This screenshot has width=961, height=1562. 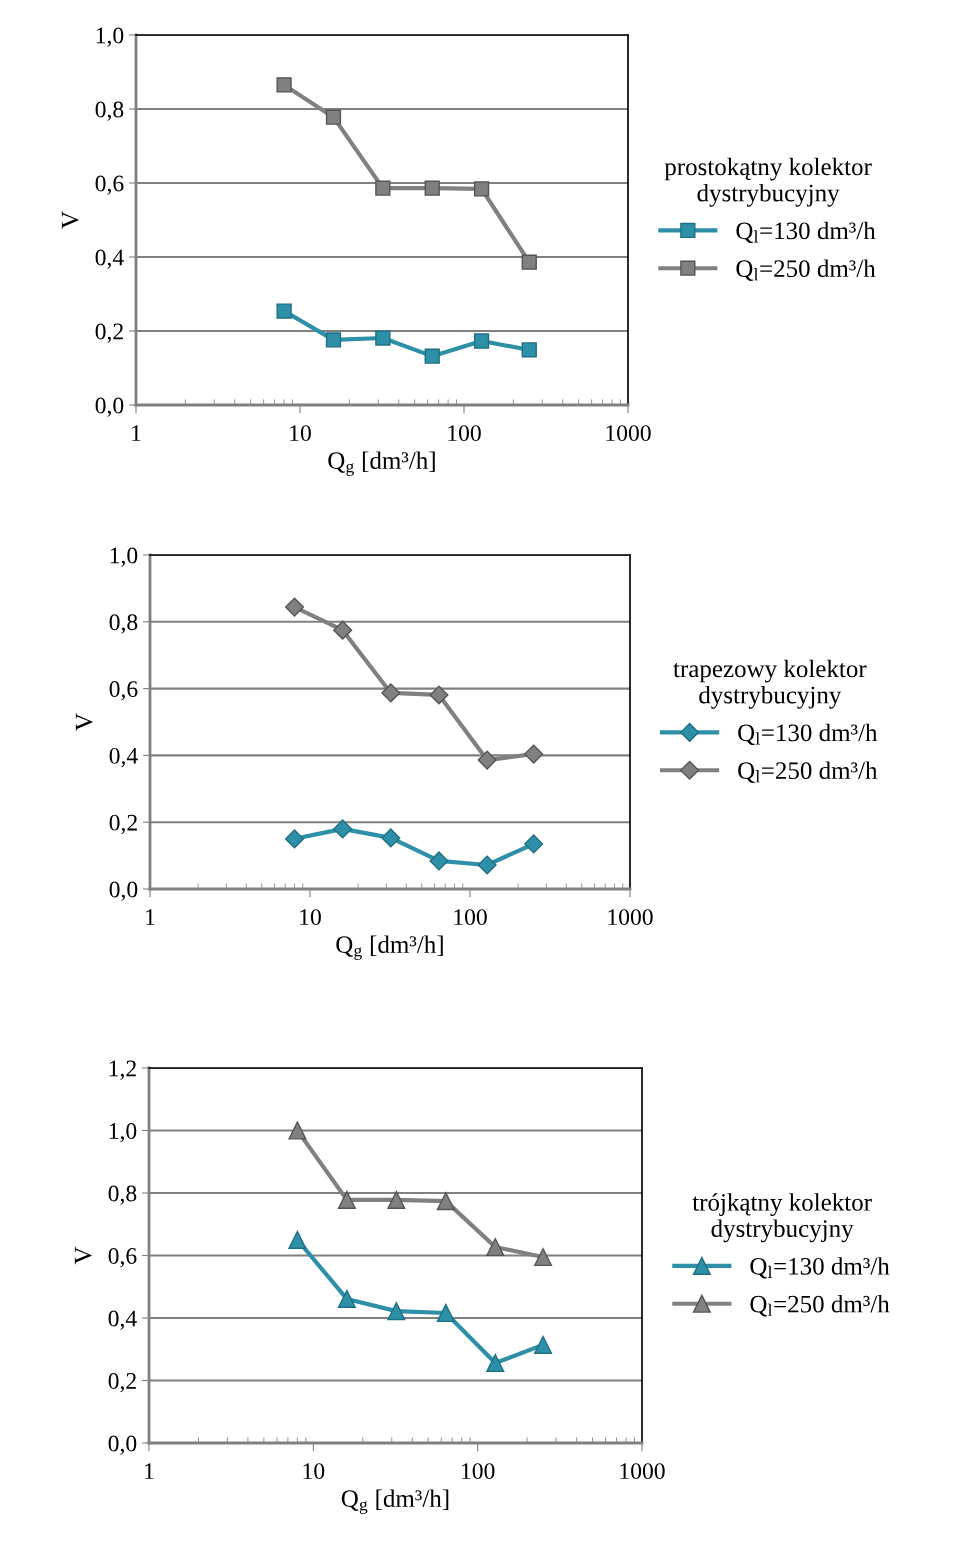 What do you see at coordinates (770, 684) in the screenshot?
I see `legend-title: trapezowy kolektor dystrybucyjny` at bounding box center [770, 684].